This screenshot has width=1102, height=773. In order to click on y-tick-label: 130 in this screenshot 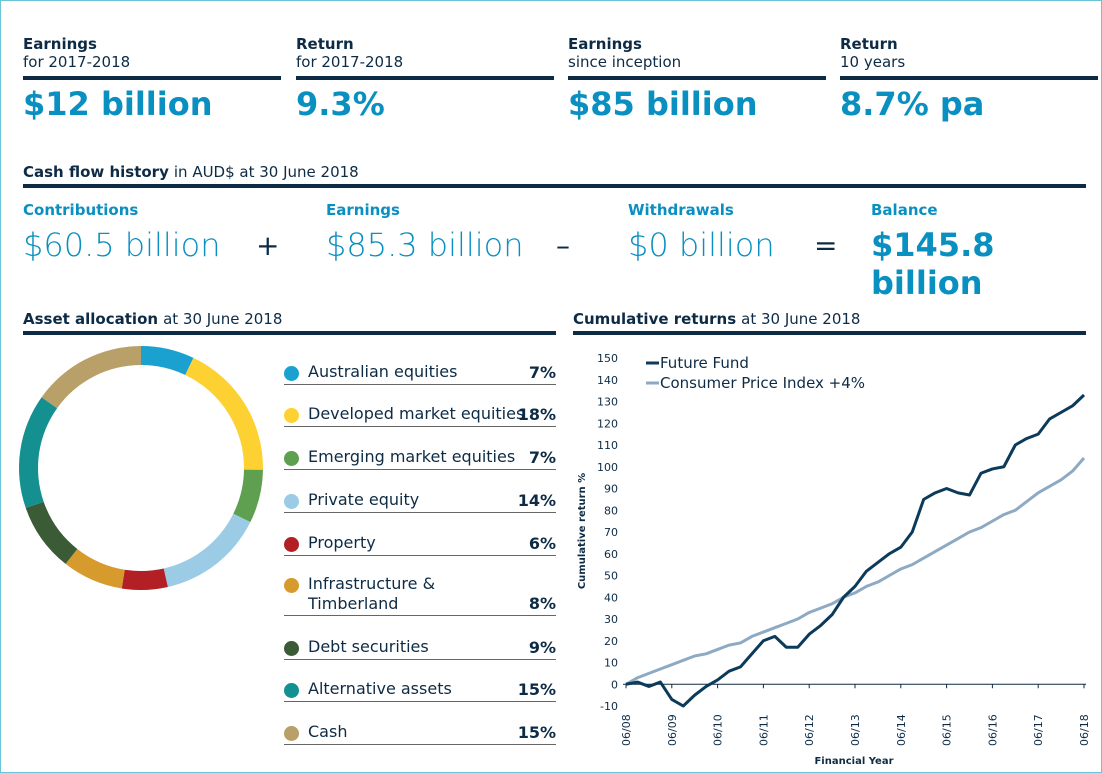, I will do `click(607, 402)`.